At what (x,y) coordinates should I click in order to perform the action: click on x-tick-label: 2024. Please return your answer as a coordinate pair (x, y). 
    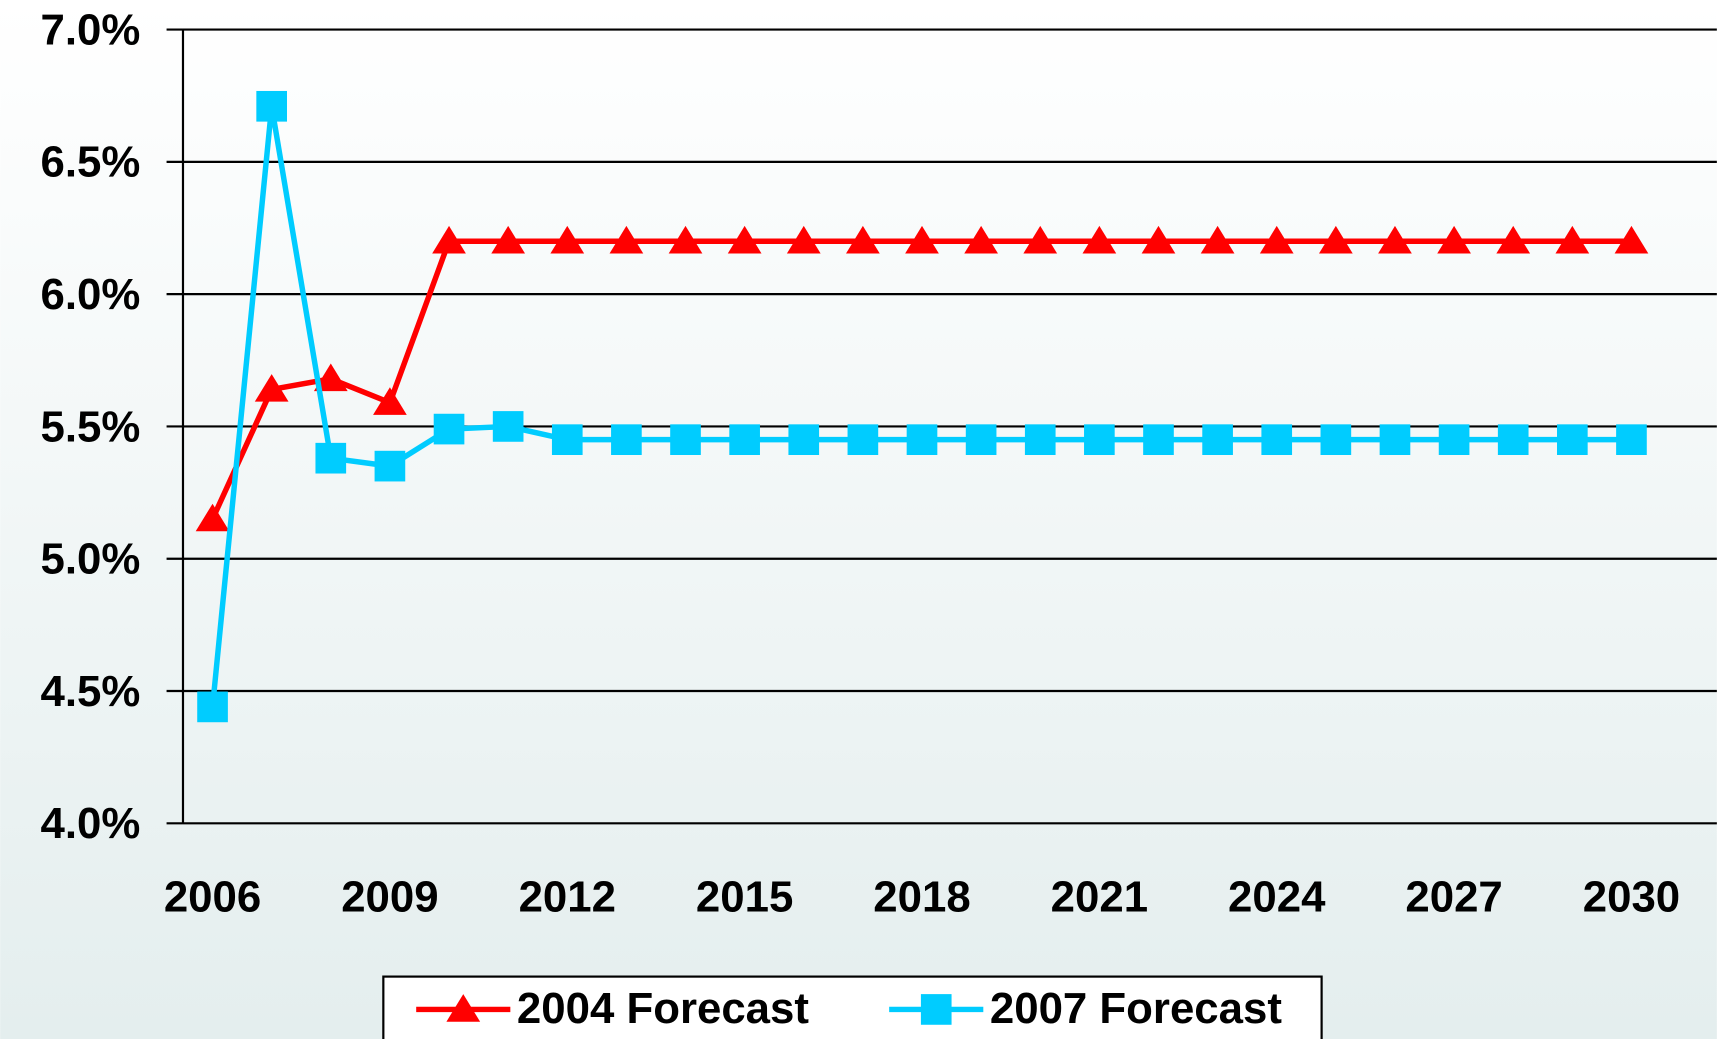
    Looking at the image, I should click on (1277, 897).